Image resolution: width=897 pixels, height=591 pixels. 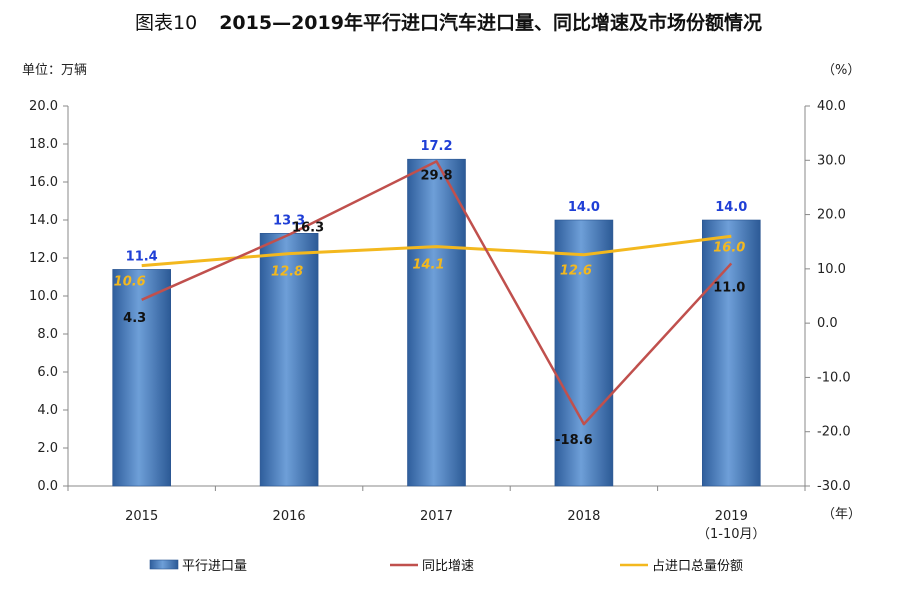 What do you see at coordinates (164, 564) in the screenshot?
I see `legend-swatch-bar` at bounding box center [164, 564].